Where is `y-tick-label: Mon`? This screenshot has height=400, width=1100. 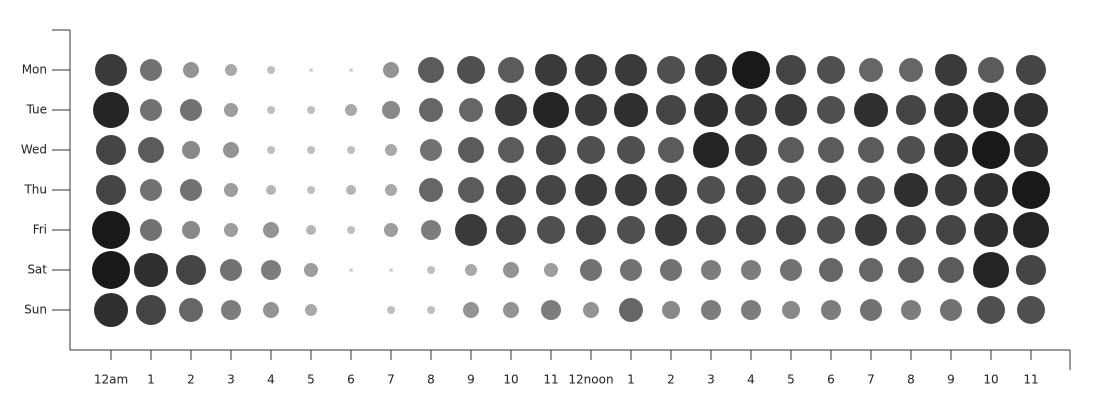
y-tick-label: Mon is located at coordinates (34, 70).